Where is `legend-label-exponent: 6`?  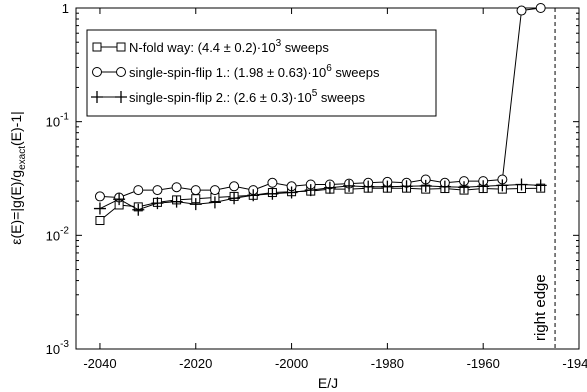
legend-label-exponent: 6 is located at coordinates (329, 68).